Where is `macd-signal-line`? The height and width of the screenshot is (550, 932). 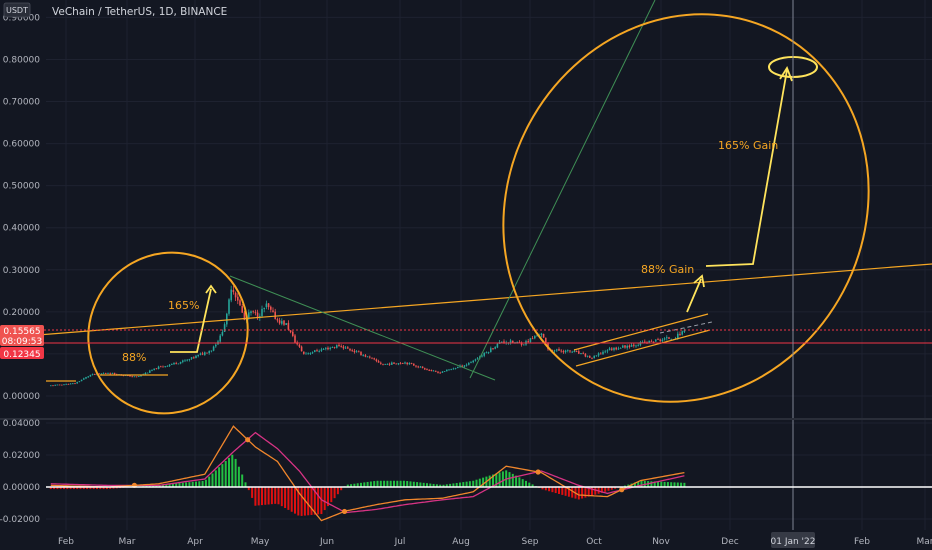
macd-signal-line is located at coordinates (367, 472).